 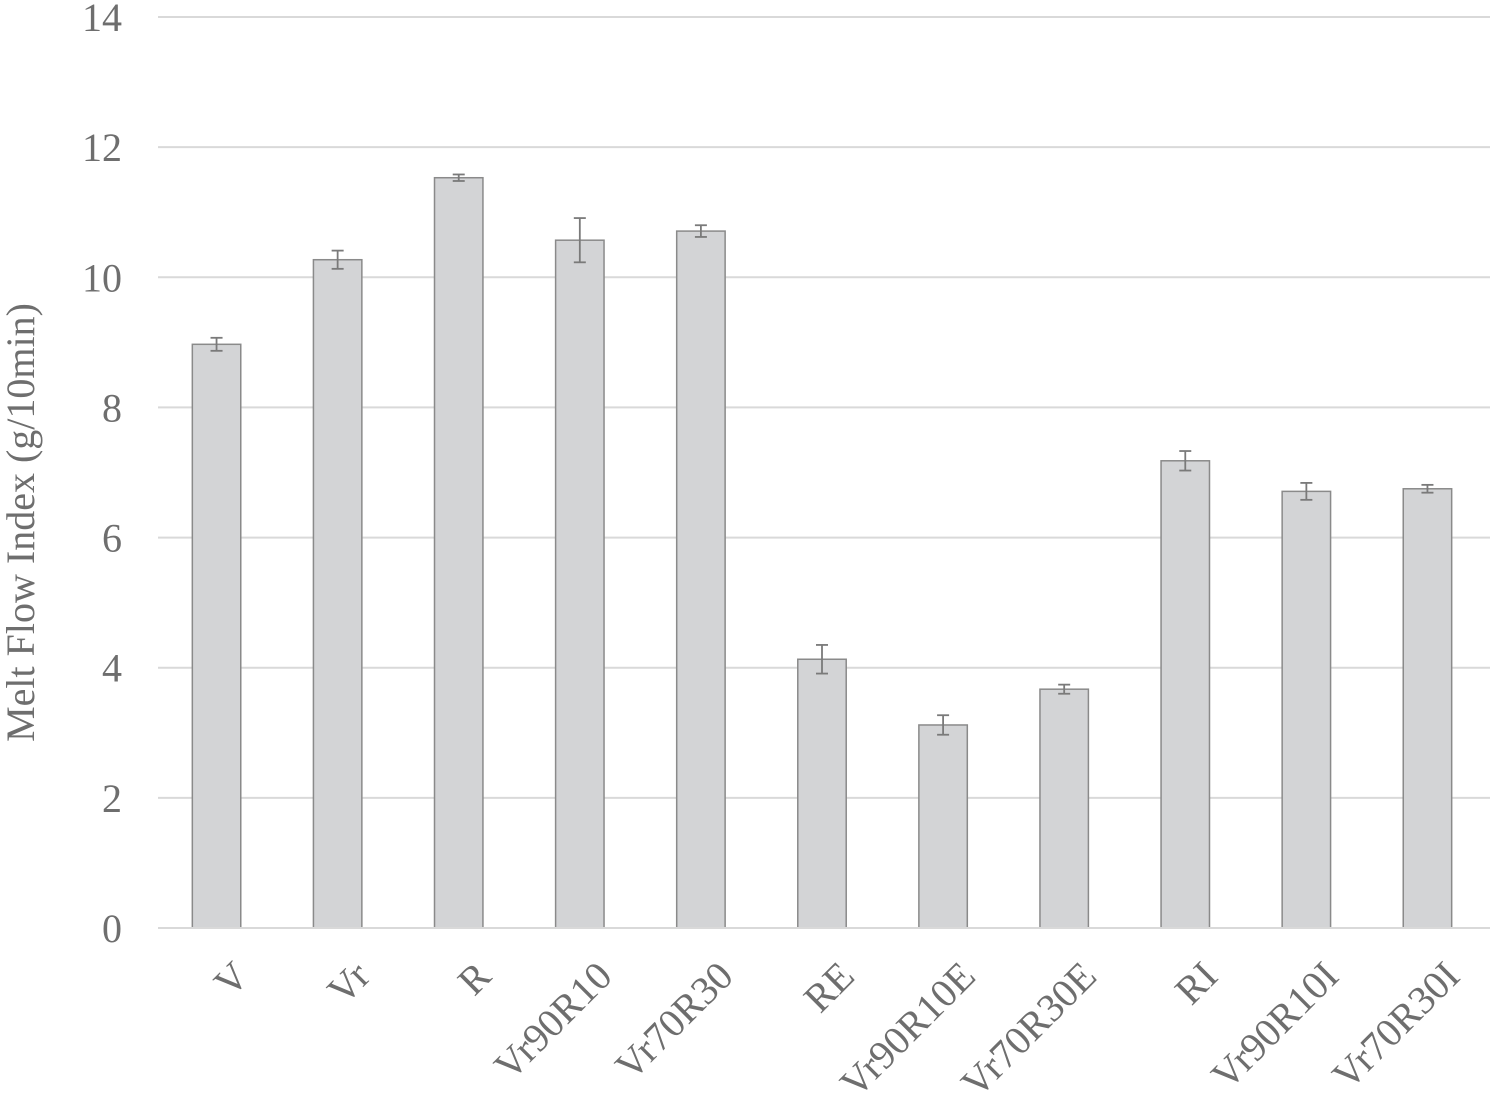 I want to click on x-tick-label: Vr, so click(x=348, y=983).